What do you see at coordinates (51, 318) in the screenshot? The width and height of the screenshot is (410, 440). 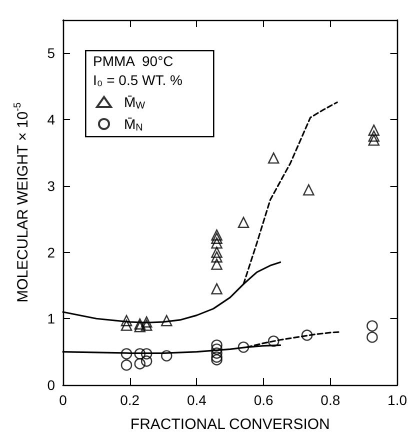 I see `y-tick-label: 1` at bounding box center [51, 318].